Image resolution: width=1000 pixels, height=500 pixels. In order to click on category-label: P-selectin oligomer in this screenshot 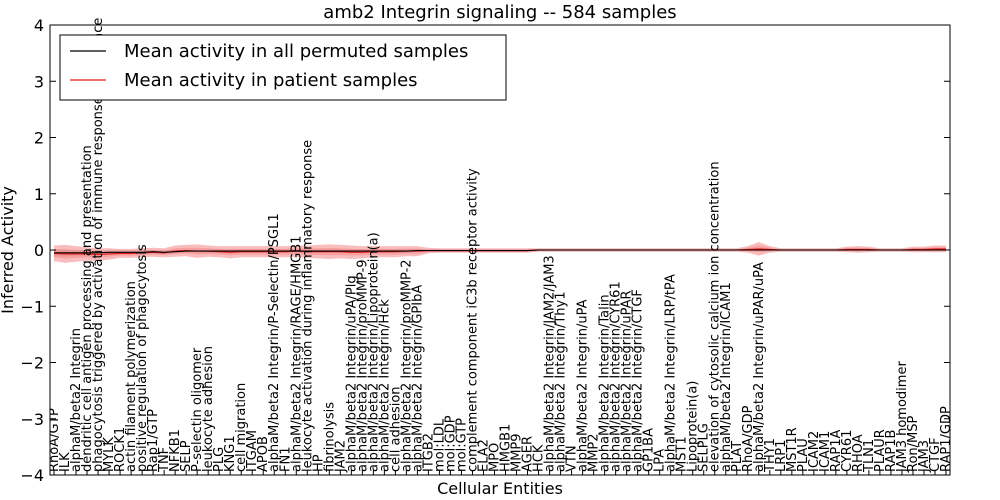, I will do `click(197, 409)`.